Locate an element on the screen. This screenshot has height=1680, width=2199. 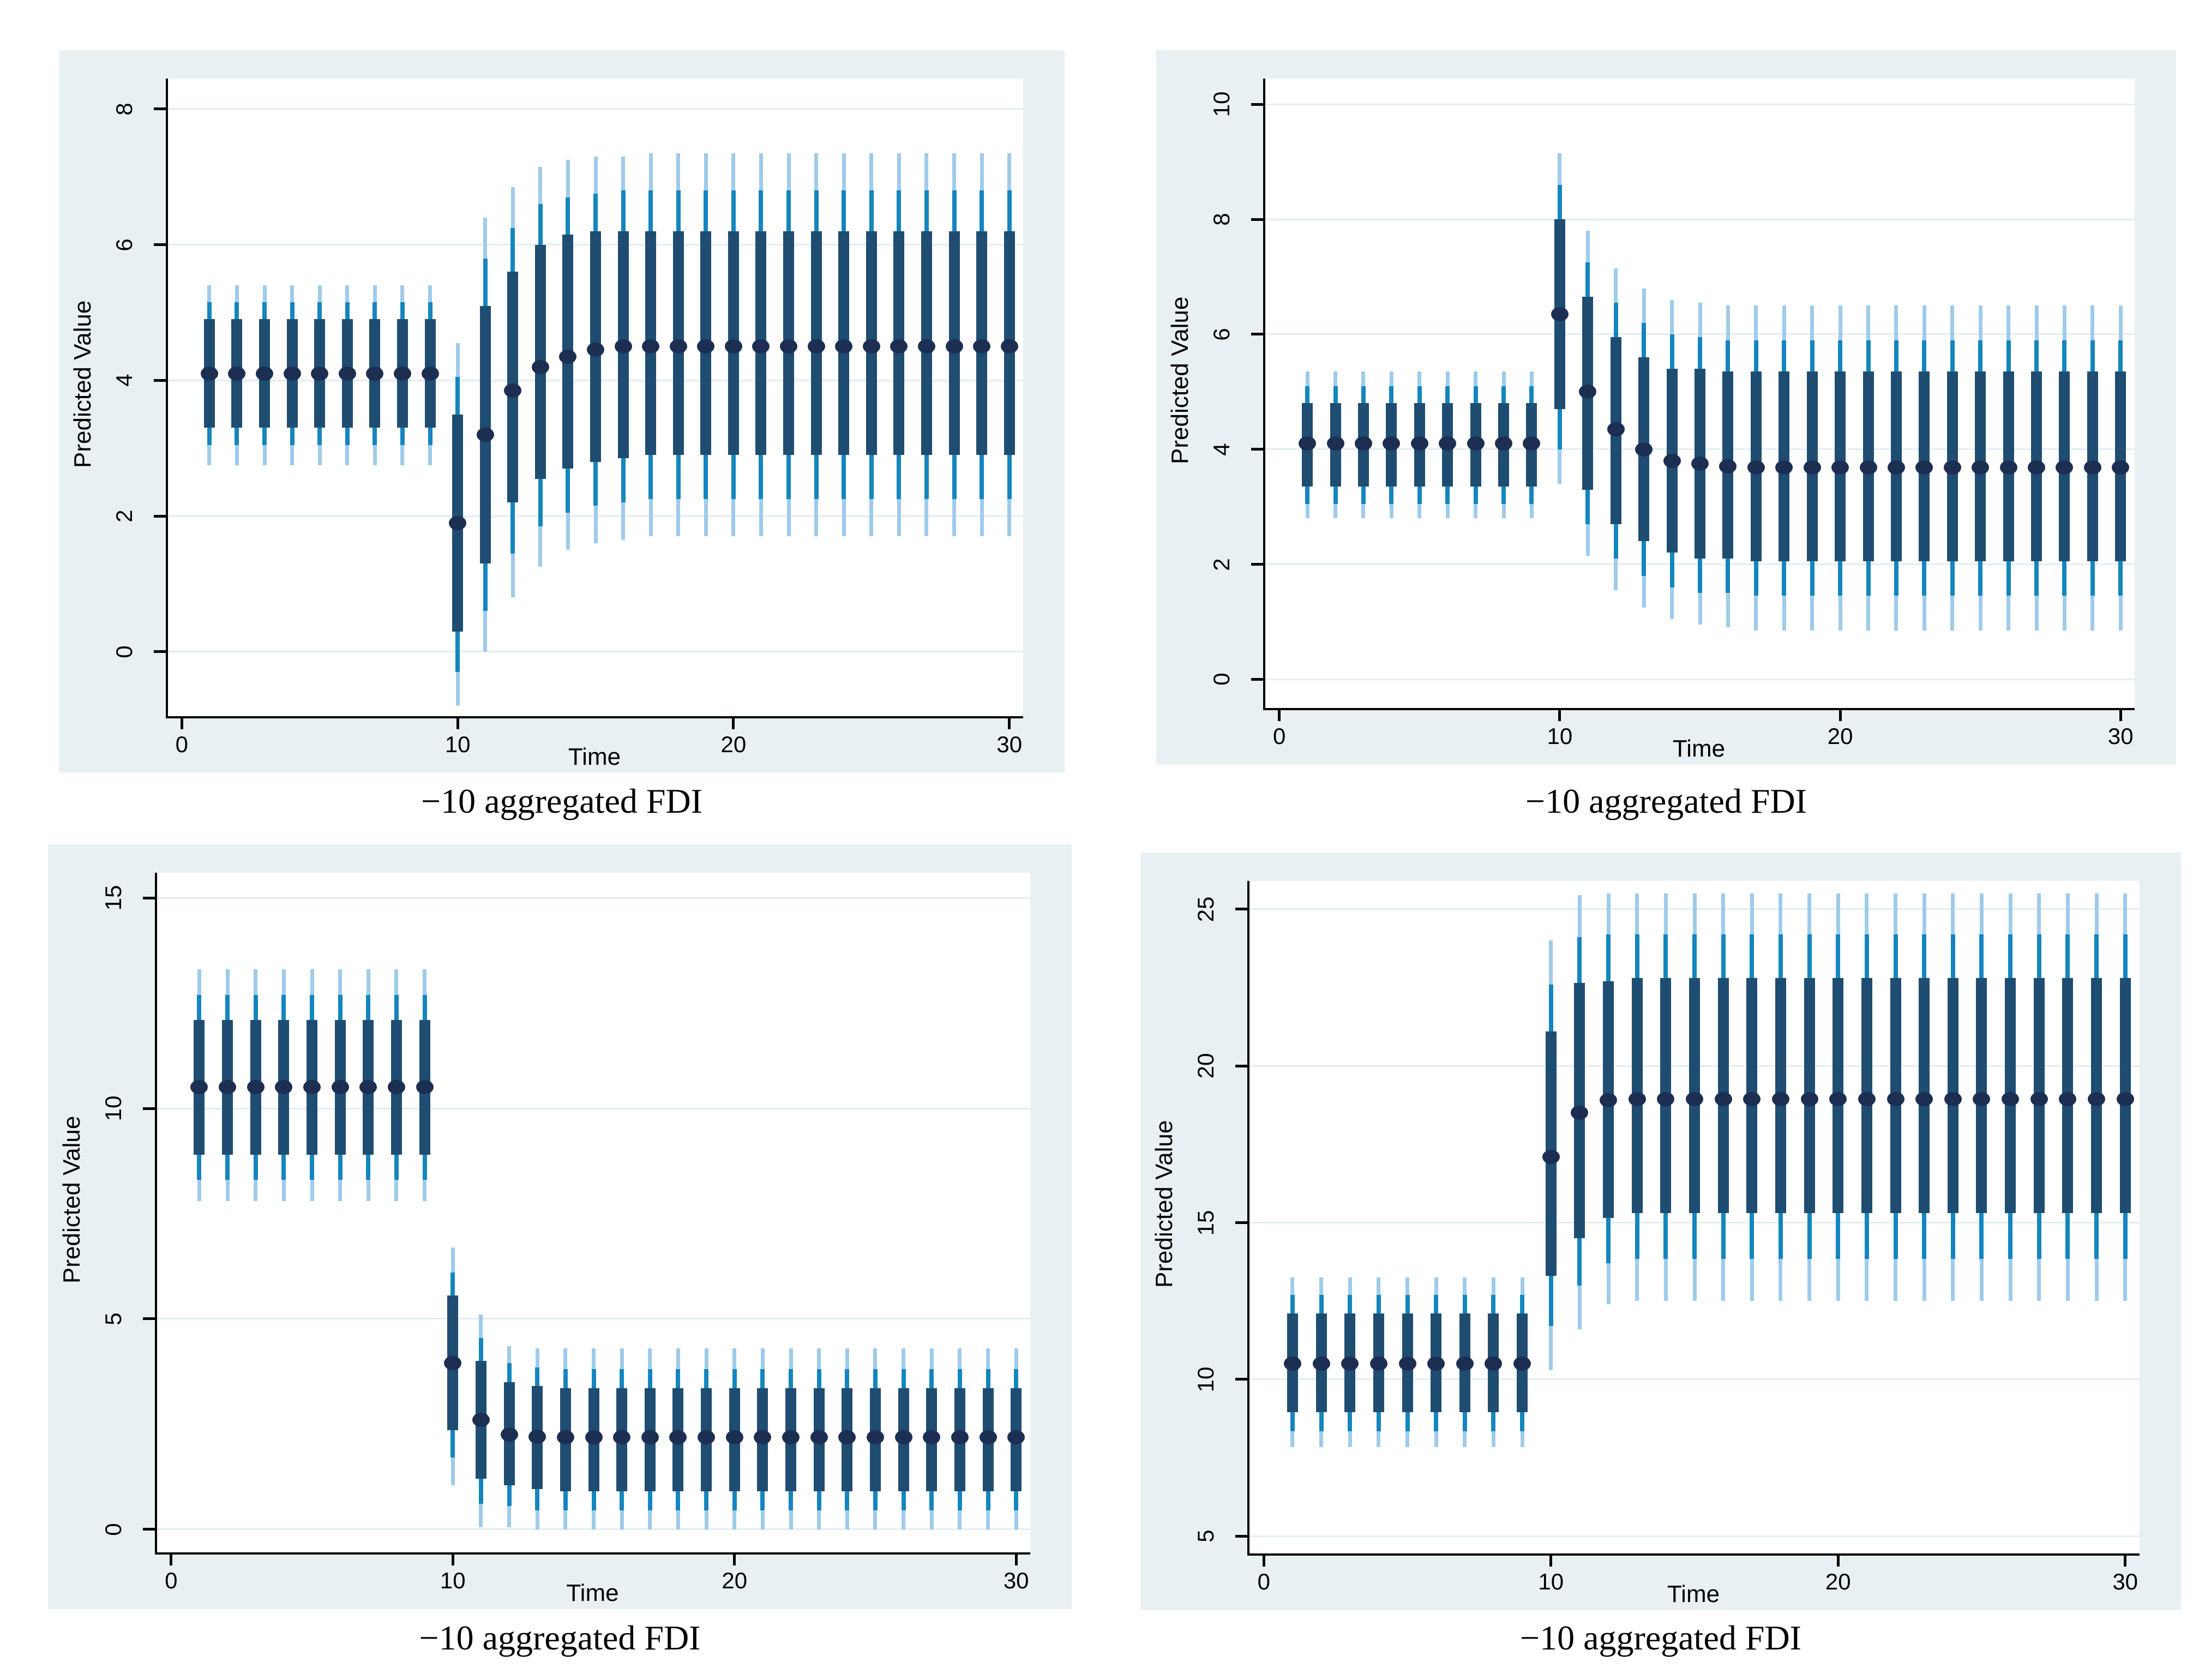
y-tick-label: 4 is located at coordinates (124, 380).